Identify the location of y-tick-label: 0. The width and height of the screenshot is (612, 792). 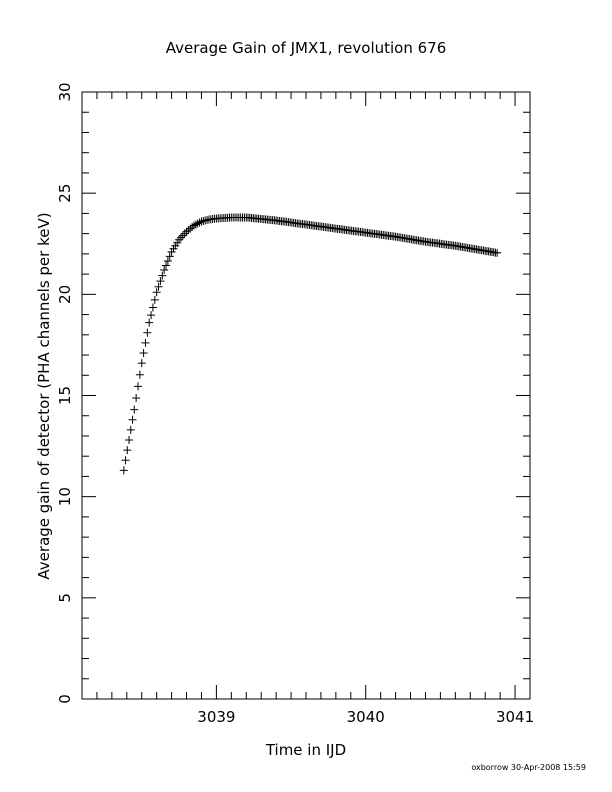
(65, 699).